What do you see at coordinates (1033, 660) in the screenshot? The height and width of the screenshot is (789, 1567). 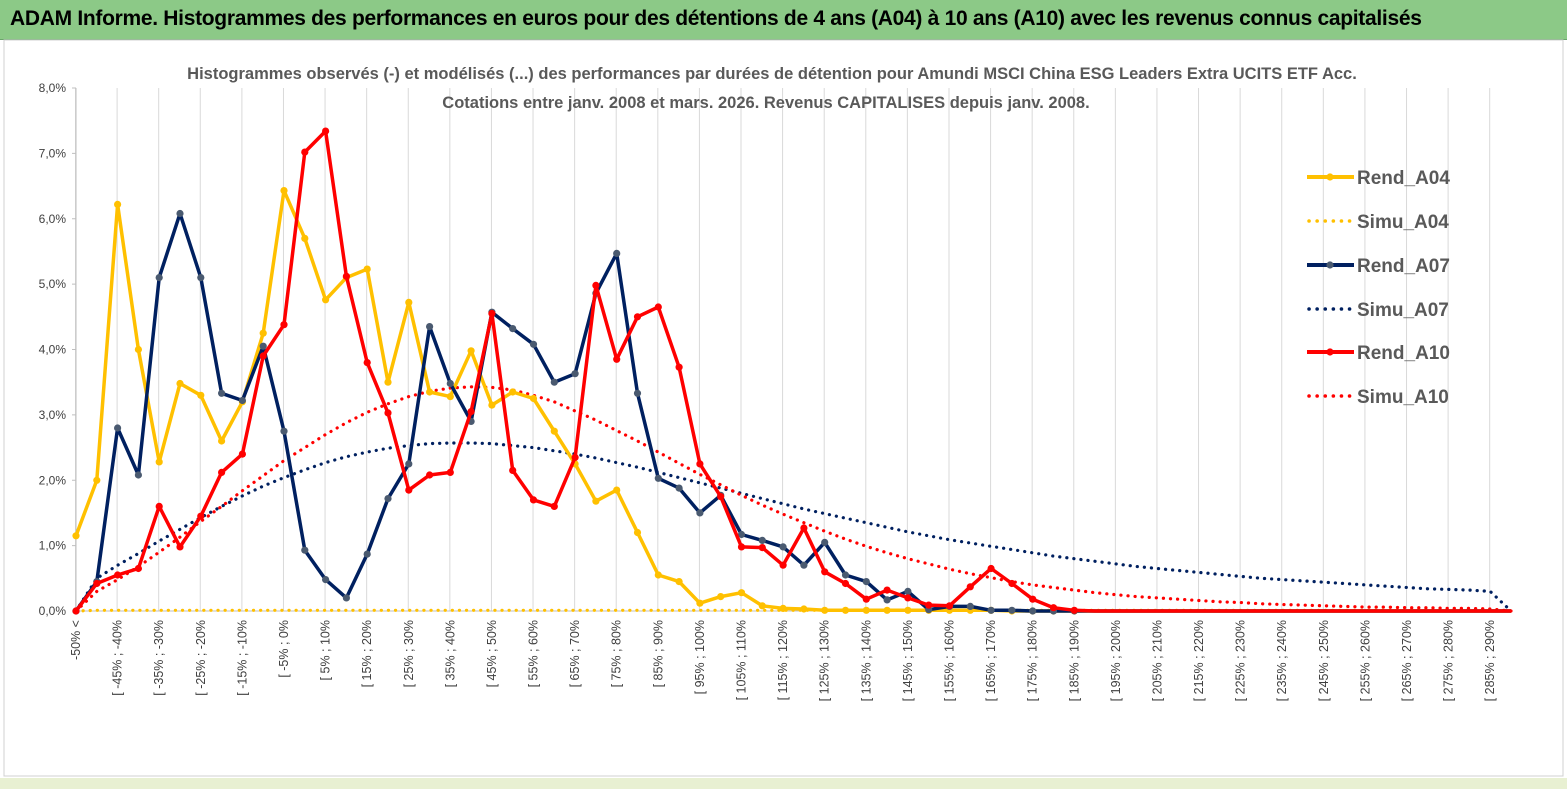 I see `x-tick-label: [ 175% ; 180%` at bounding box center [1033, 660].